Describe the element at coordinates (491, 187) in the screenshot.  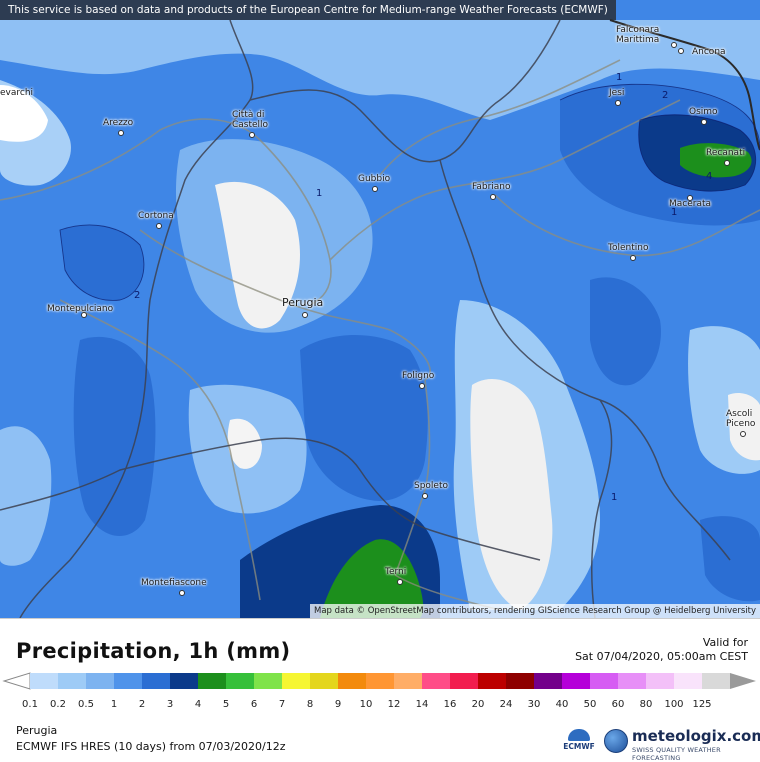
I see `city-label: Fabriano` at that location.